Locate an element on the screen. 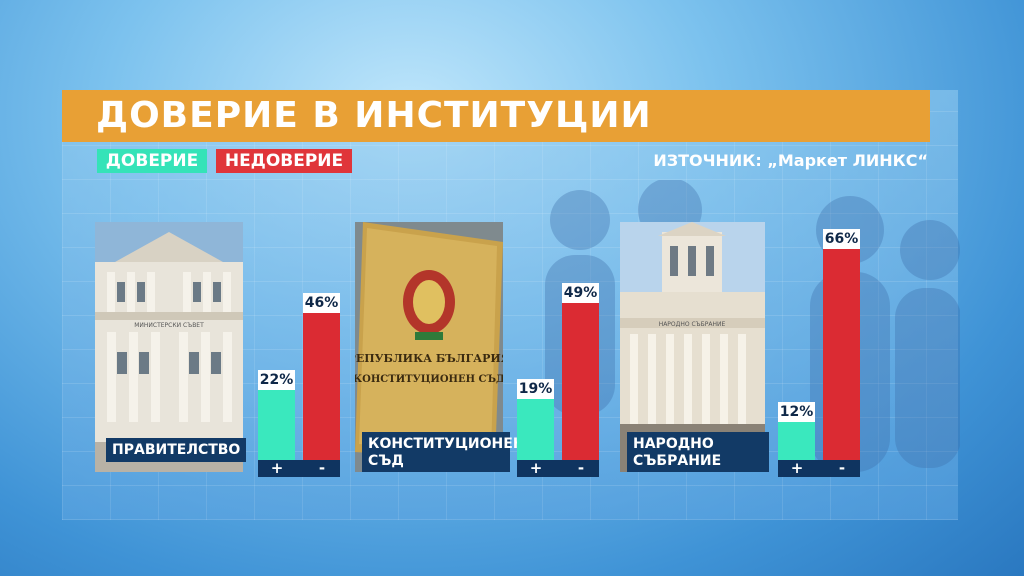 The image size is (1024, 576). bar-distrust-national-assembly is located at coordinates (841, 354).